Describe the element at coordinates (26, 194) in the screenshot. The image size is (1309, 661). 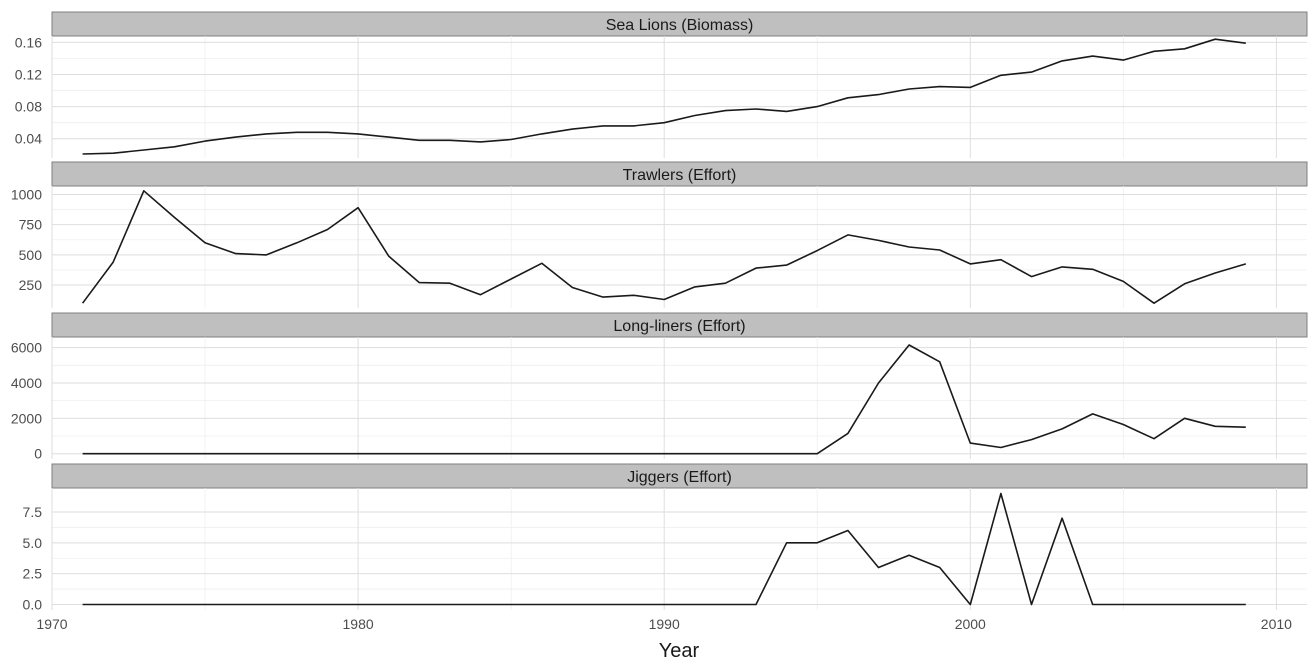
I see `y-tick-label: 1000` at that location.